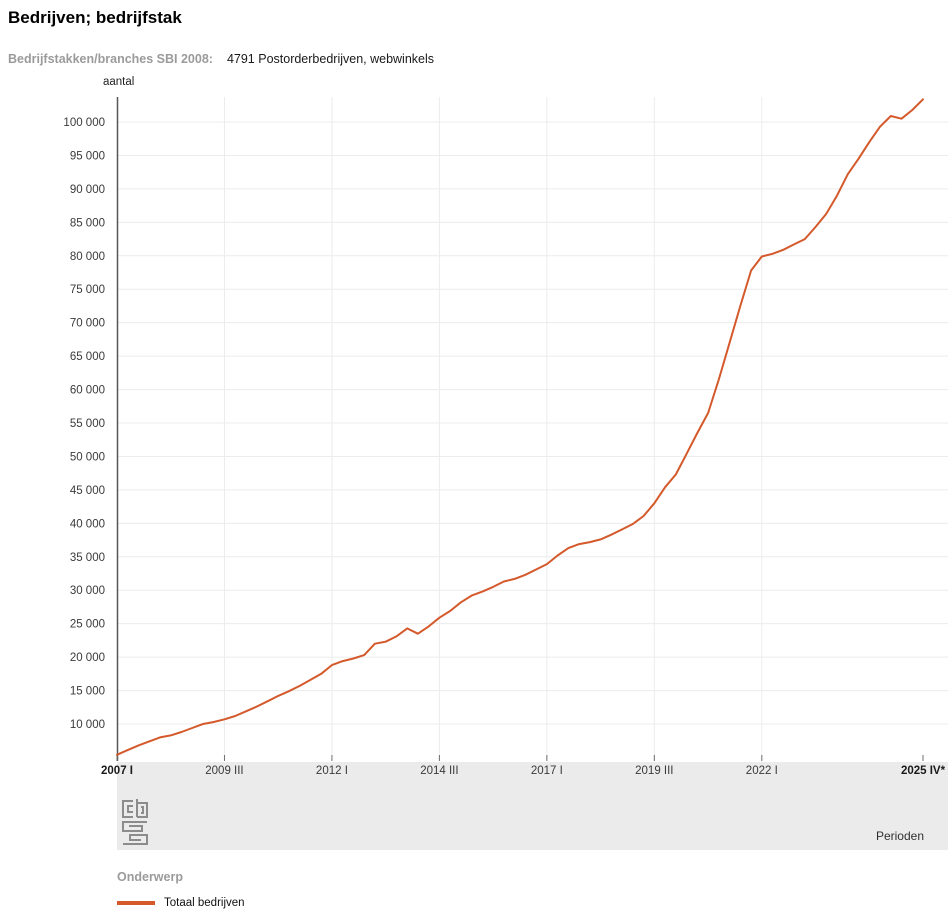 This screenshot has height=910, width=948. I want to click on filter-label: Bedrijfstakken/branches SBI 2008:, so click(110, 59).